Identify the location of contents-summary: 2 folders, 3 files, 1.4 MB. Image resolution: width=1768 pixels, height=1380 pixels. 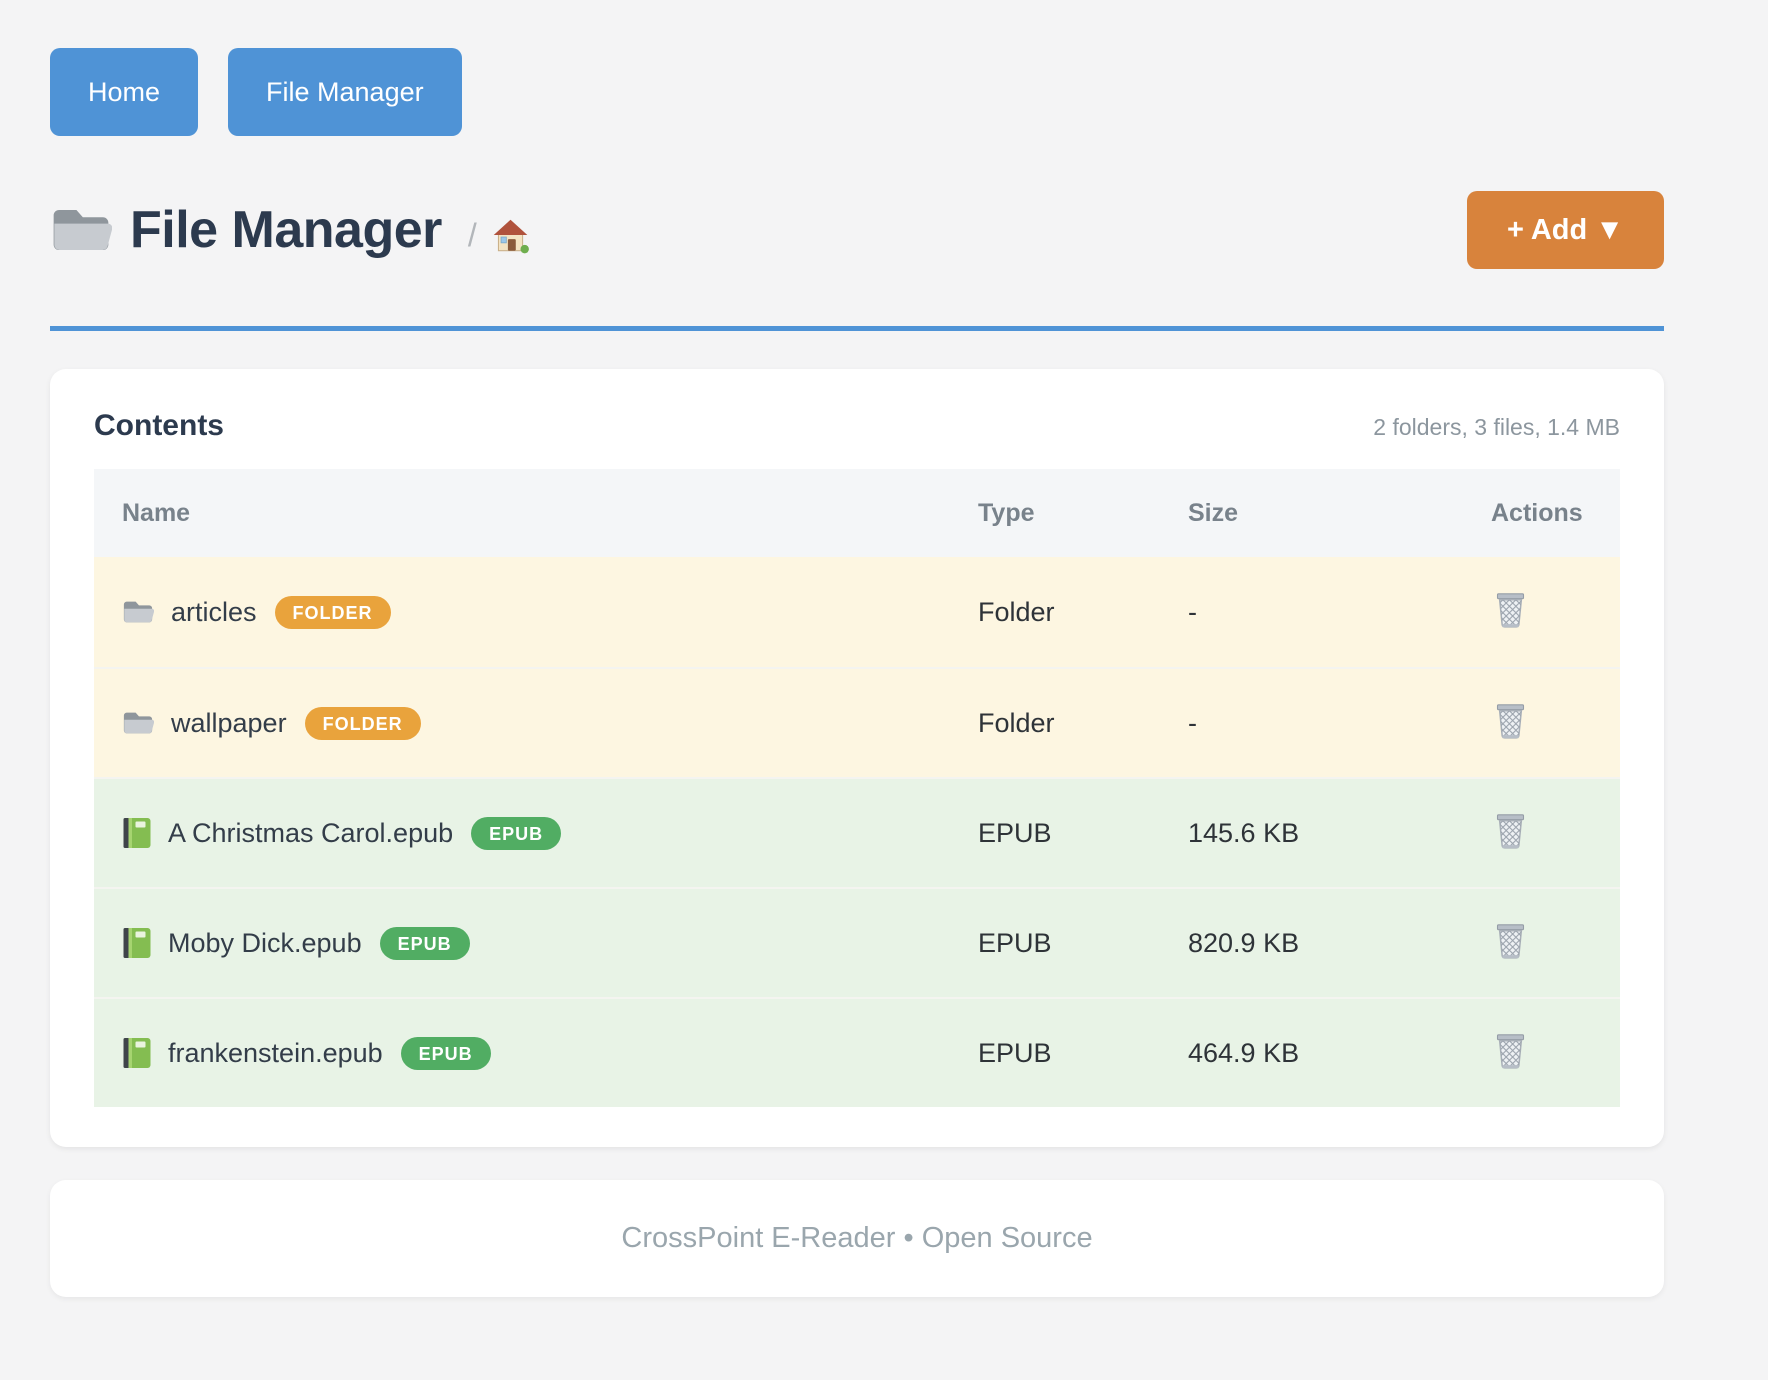
(1496, 427).